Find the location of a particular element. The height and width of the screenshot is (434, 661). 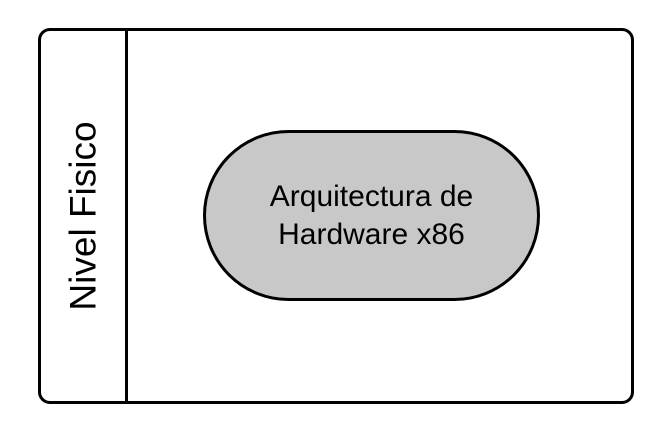

lane-label: Nivel Fisico is located at coordinates (83, 216).